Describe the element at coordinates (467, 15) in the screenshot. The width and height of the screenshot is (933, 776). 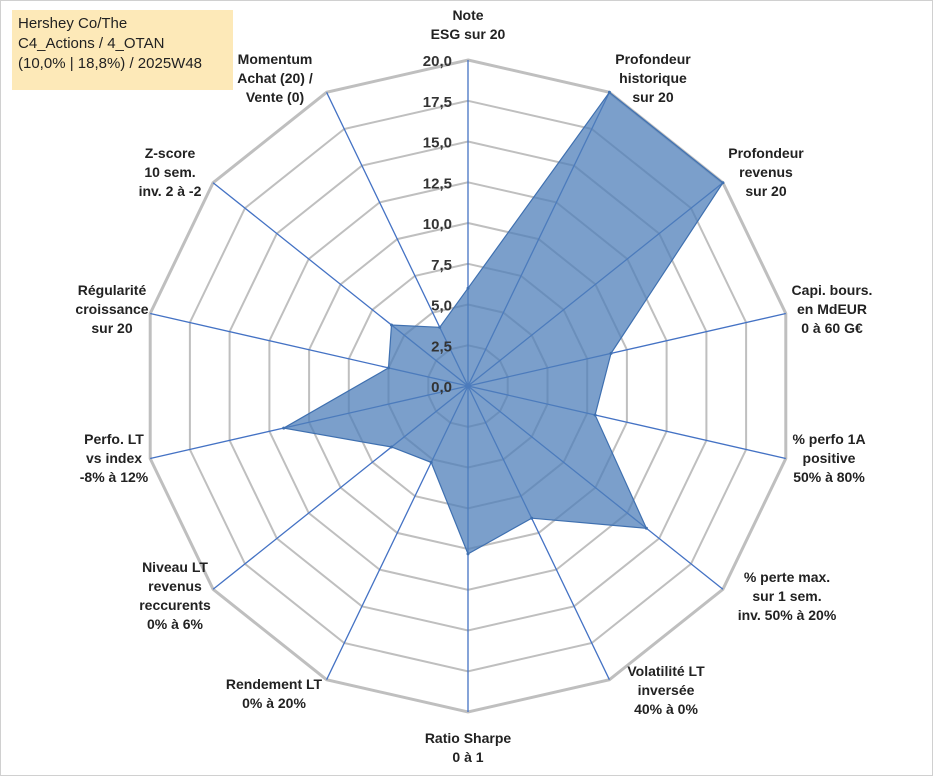
I see `category-label-0-line-0: Note` at that location.